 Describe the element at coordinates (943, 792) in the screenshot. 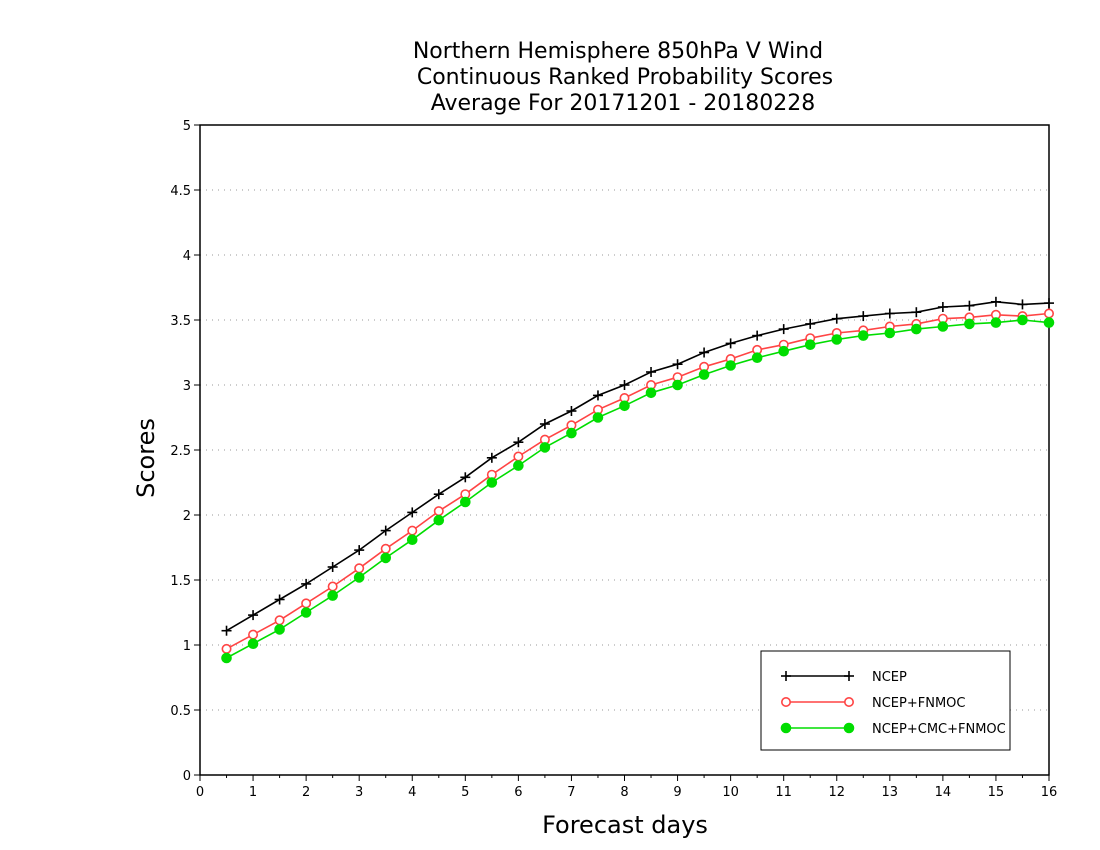

I see `x-tick-label: 14` at that location.